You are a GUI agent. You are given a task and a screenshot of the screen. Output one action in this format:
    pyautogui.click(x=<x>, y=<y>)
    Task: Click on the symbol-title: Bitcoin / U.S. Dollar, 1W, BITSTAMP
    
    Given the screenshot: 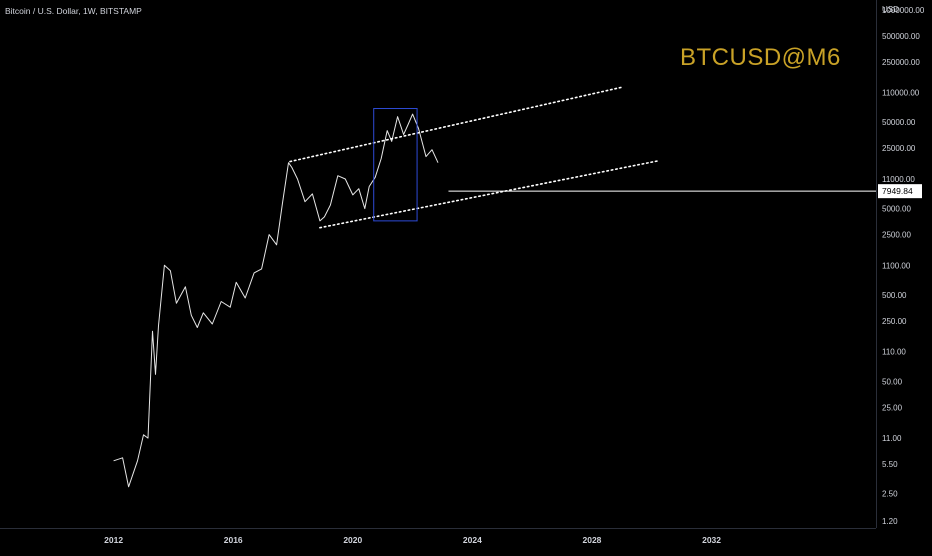 What is the action you would take?
    pyautogui.click(x=73, y=11)
    